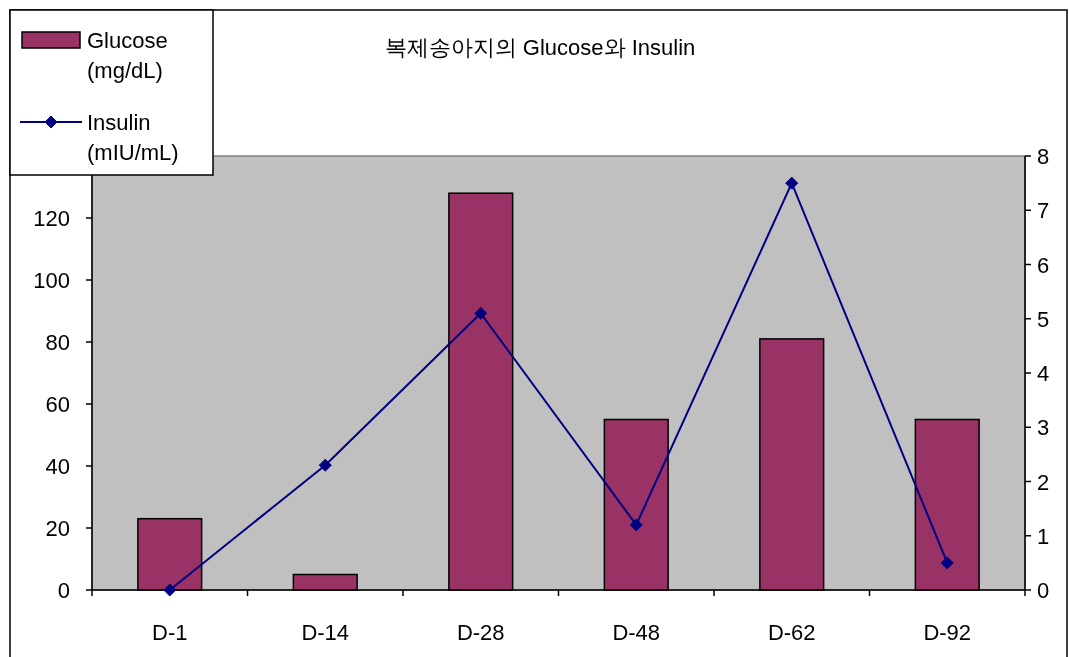 The image size is (1069, 657). What do you see at coordinates (57, 528) in the screenshot?
I see `y-tick-label: 20` at bounding box center [57, 528].